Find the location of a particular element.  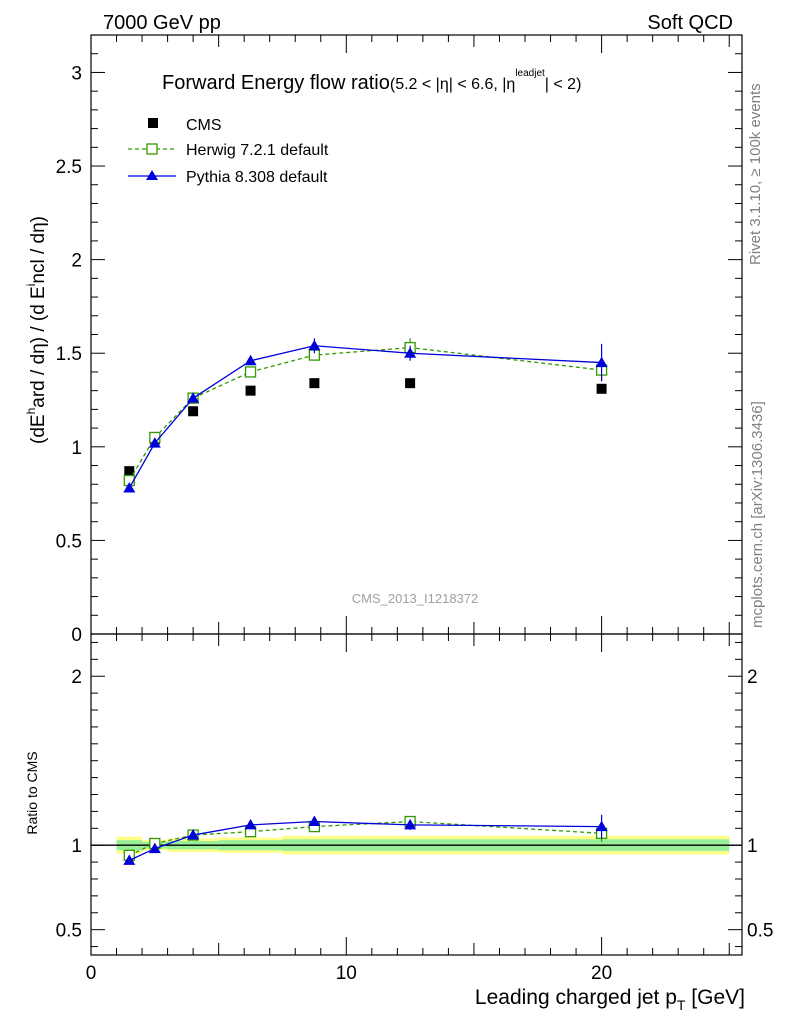

legend-label-cms: CMS is located at coordinates (204, 125).